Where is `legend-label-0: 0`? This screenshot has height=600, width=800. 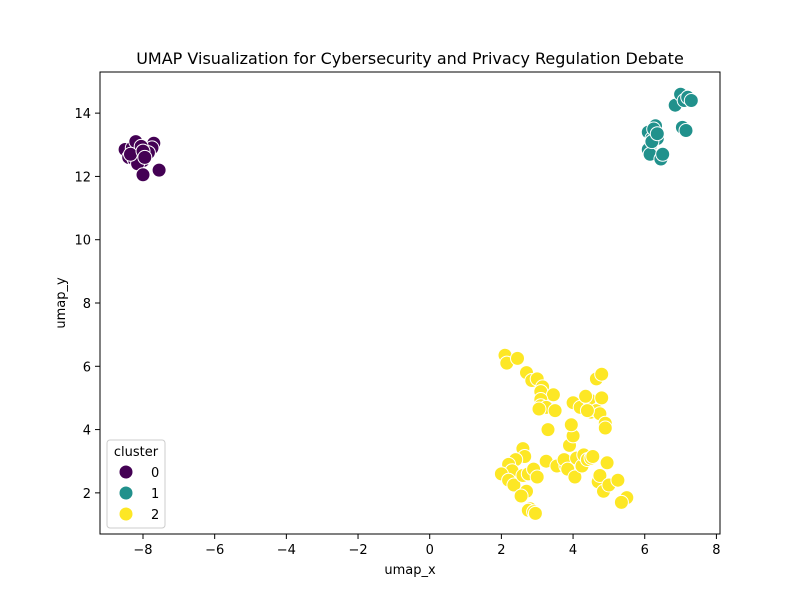 legend-label-0: 0 is located at coordinates (155, 473).